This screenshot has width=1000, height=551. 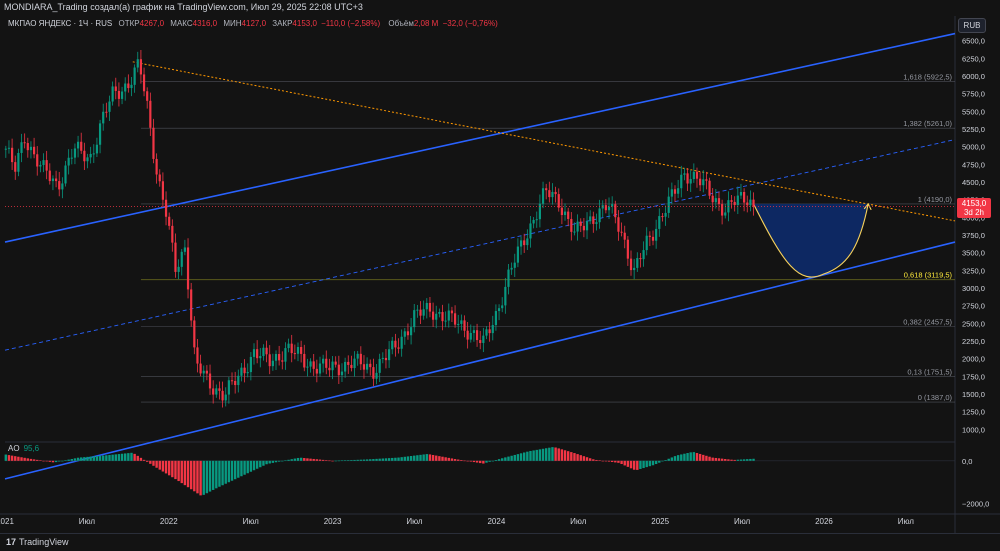 I want to click on fib-level-label: 0 (1387,0), so click(x=935, y=397).